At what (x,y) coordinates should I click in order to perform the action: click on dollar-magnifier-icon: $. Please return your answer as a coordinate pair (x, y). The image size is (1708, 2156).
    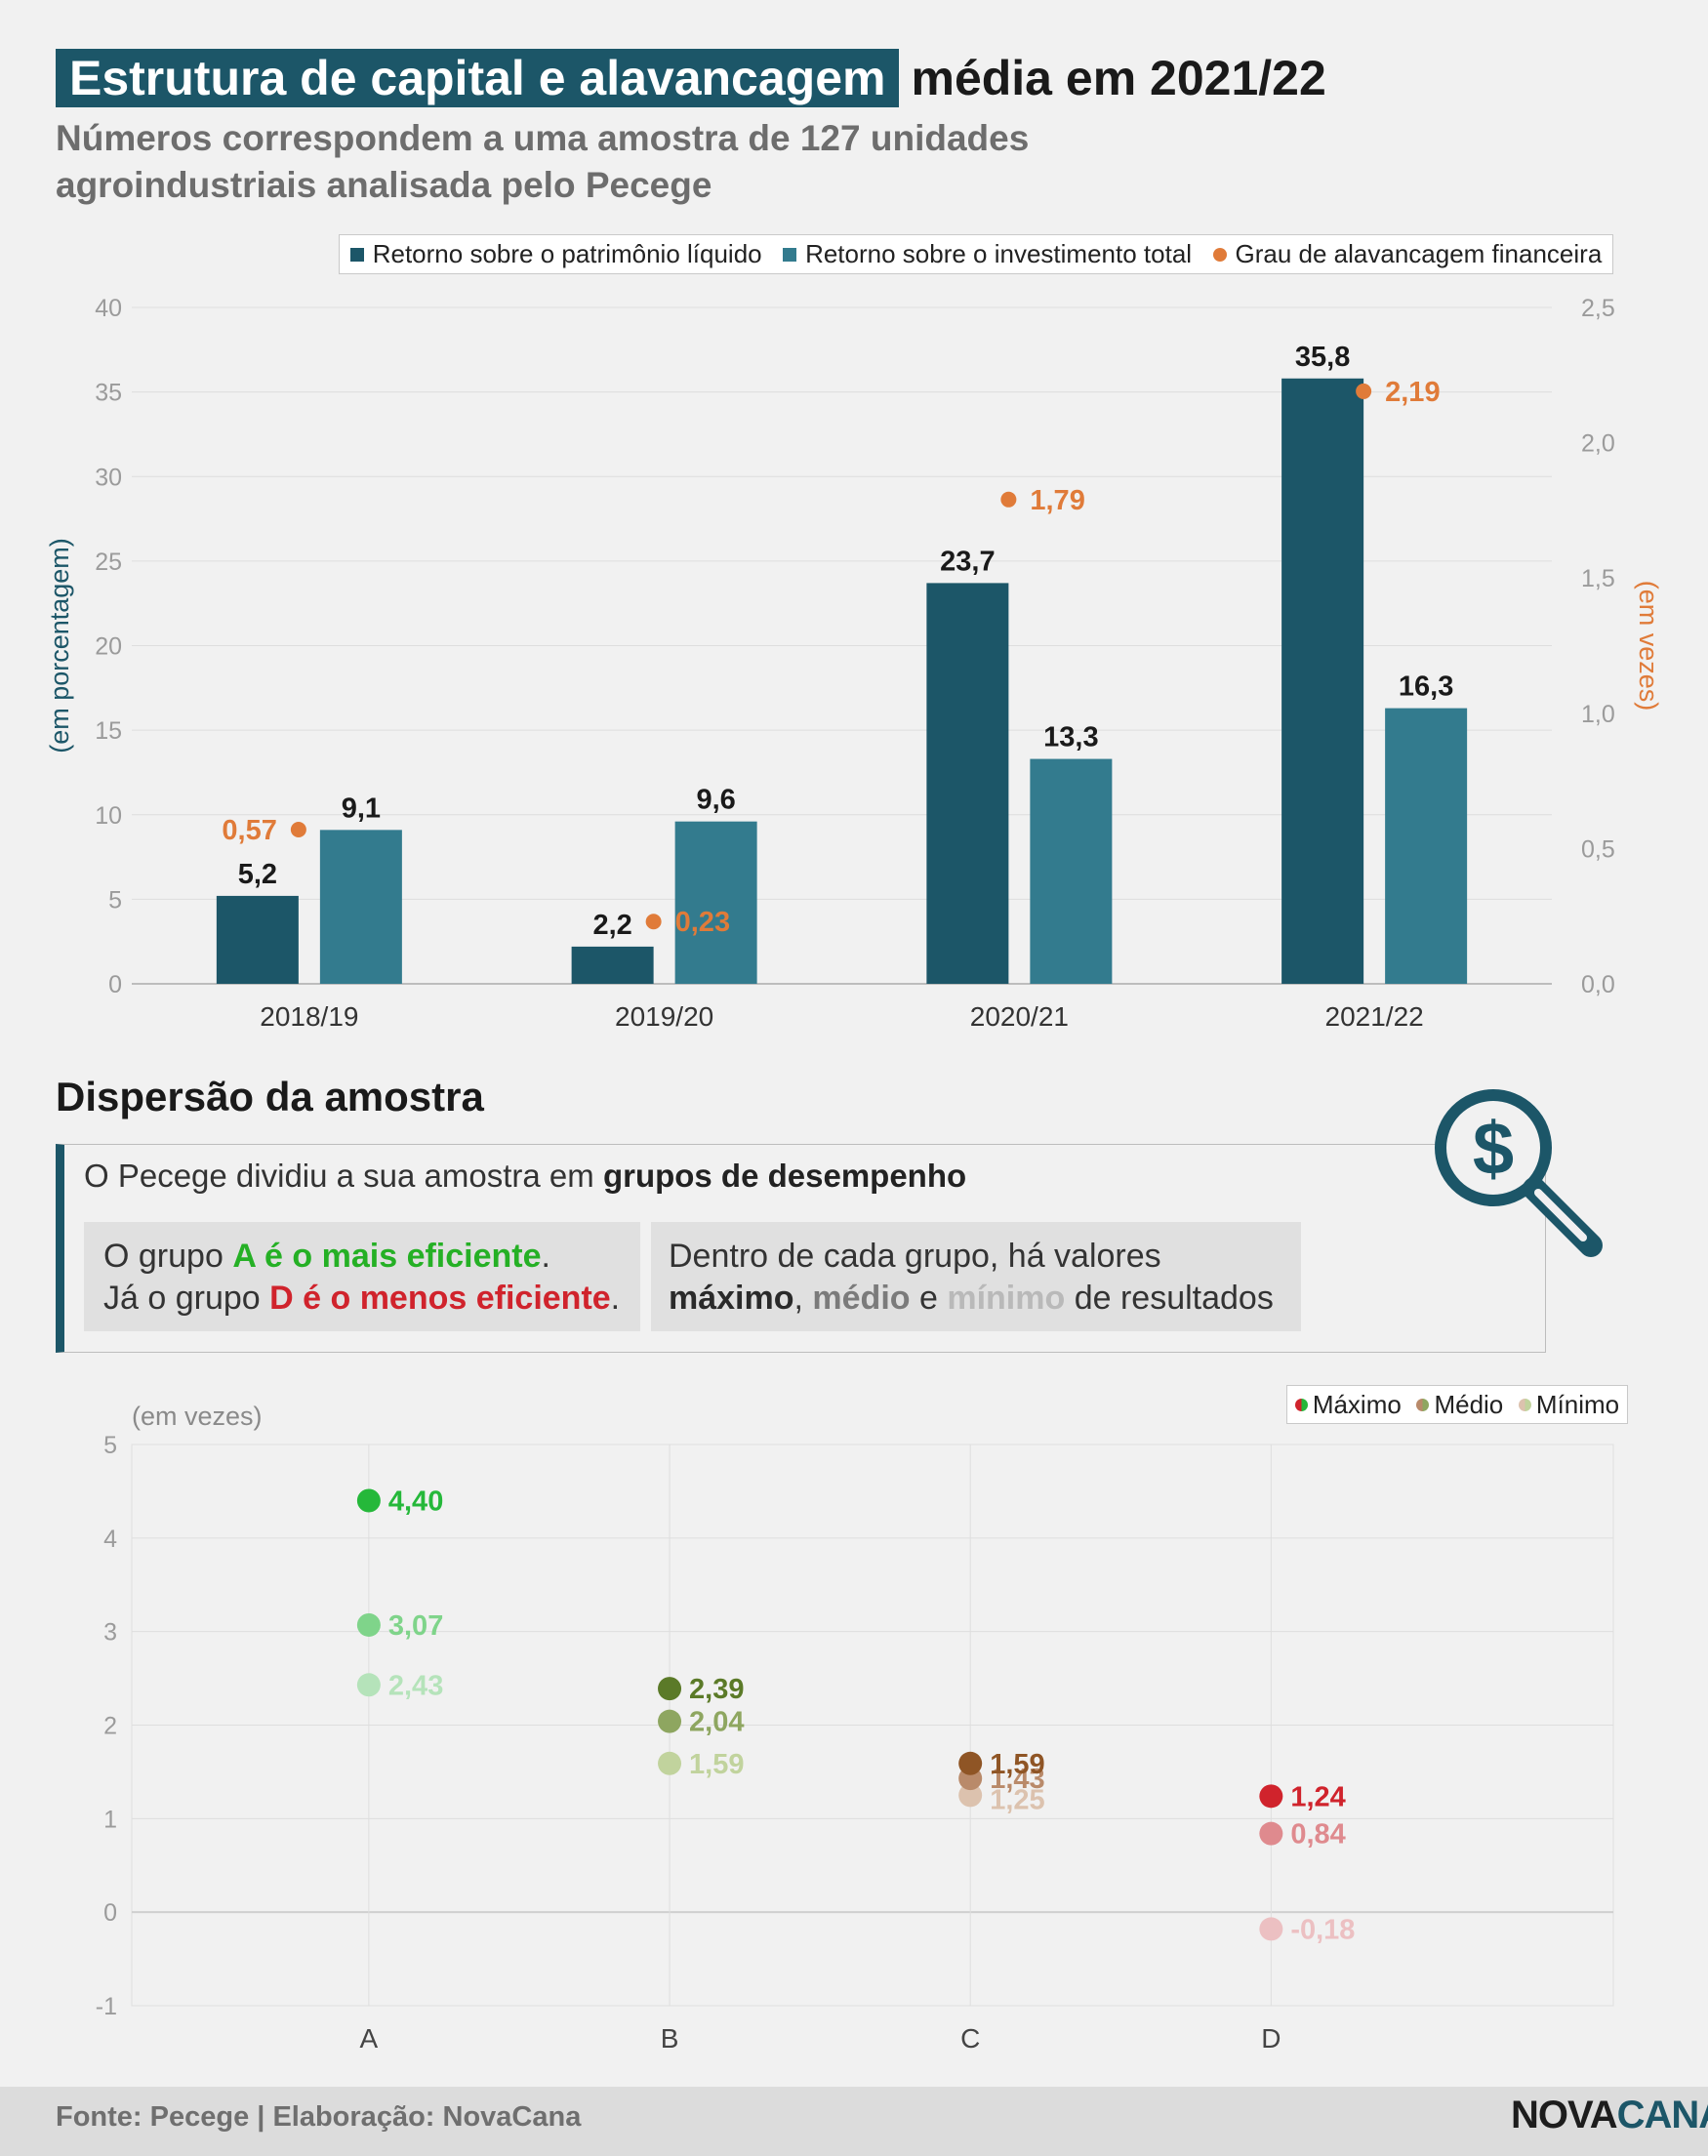
    Looking at the image, I should click on (1519, 1173).